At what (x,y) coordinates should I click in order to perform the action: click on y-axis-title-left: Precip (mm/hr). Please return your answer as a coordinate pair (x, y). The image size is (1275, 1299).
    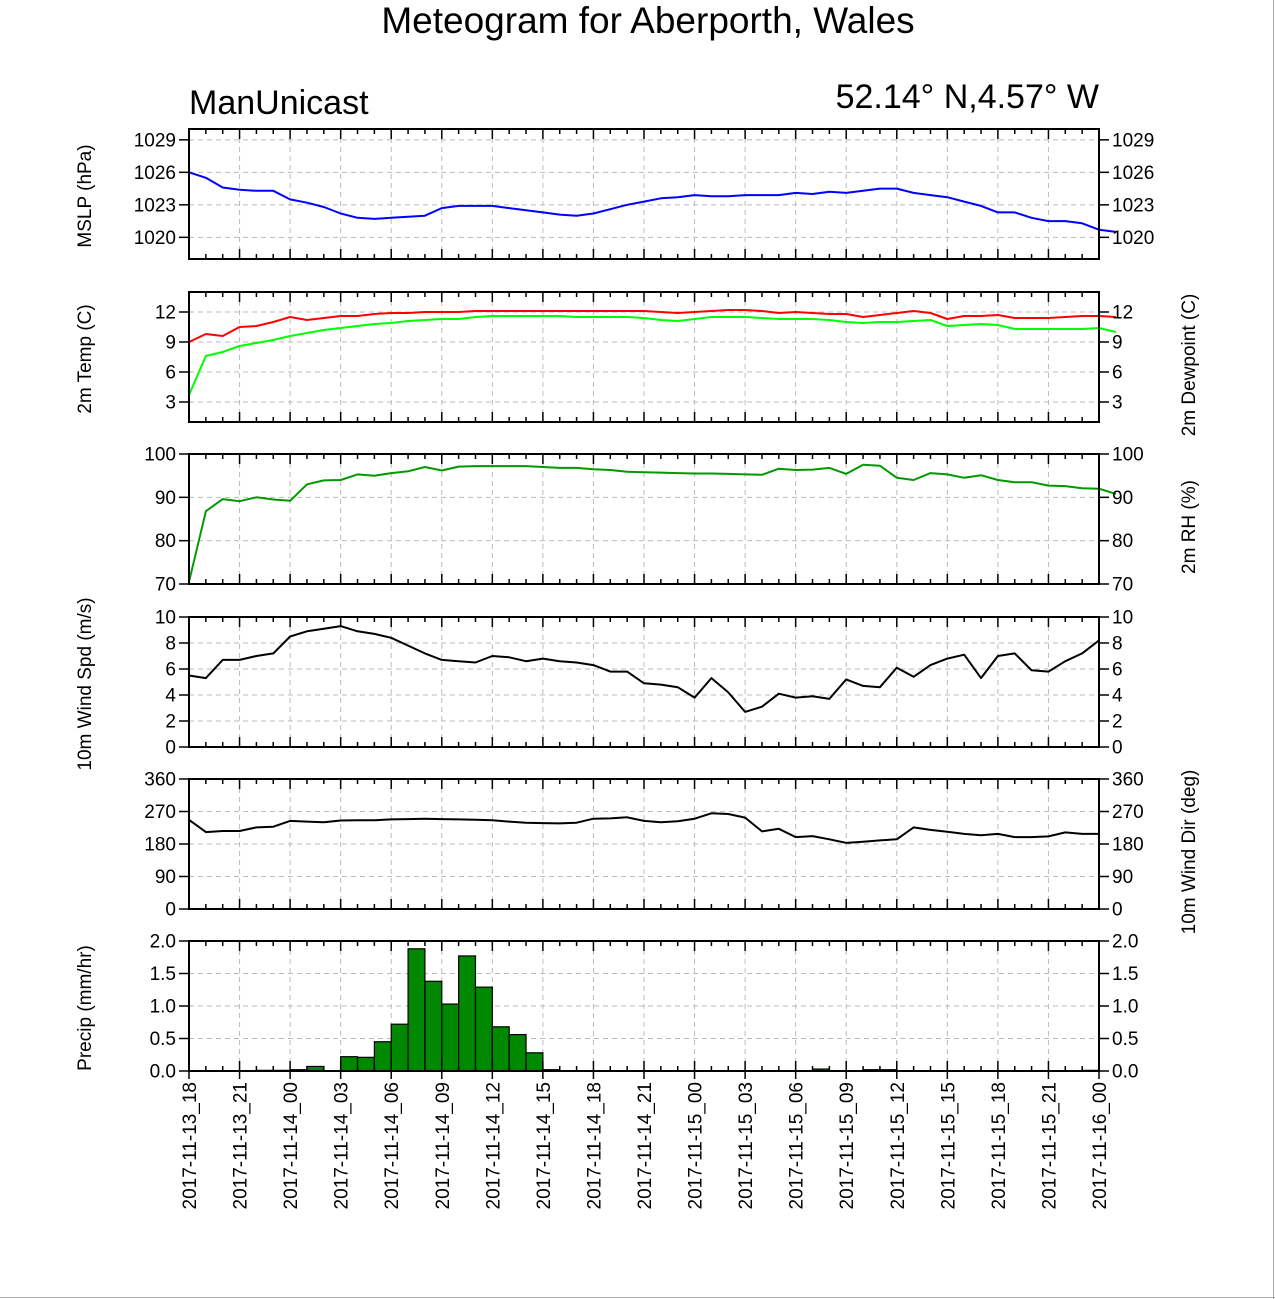
    Looking at the image, I should click on (85, 1008).